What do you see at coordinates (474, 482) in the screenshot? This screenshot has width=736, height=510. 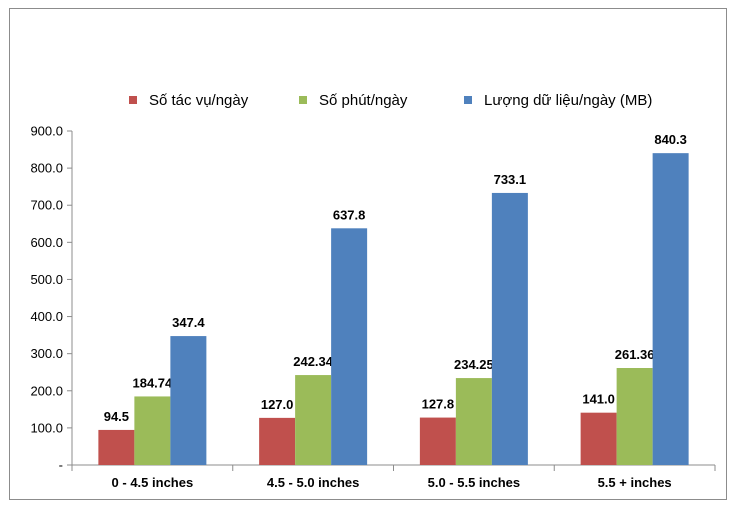 I see `x-category-label: 5.0 - 5.5 inches` at bounding box center [474, 482].